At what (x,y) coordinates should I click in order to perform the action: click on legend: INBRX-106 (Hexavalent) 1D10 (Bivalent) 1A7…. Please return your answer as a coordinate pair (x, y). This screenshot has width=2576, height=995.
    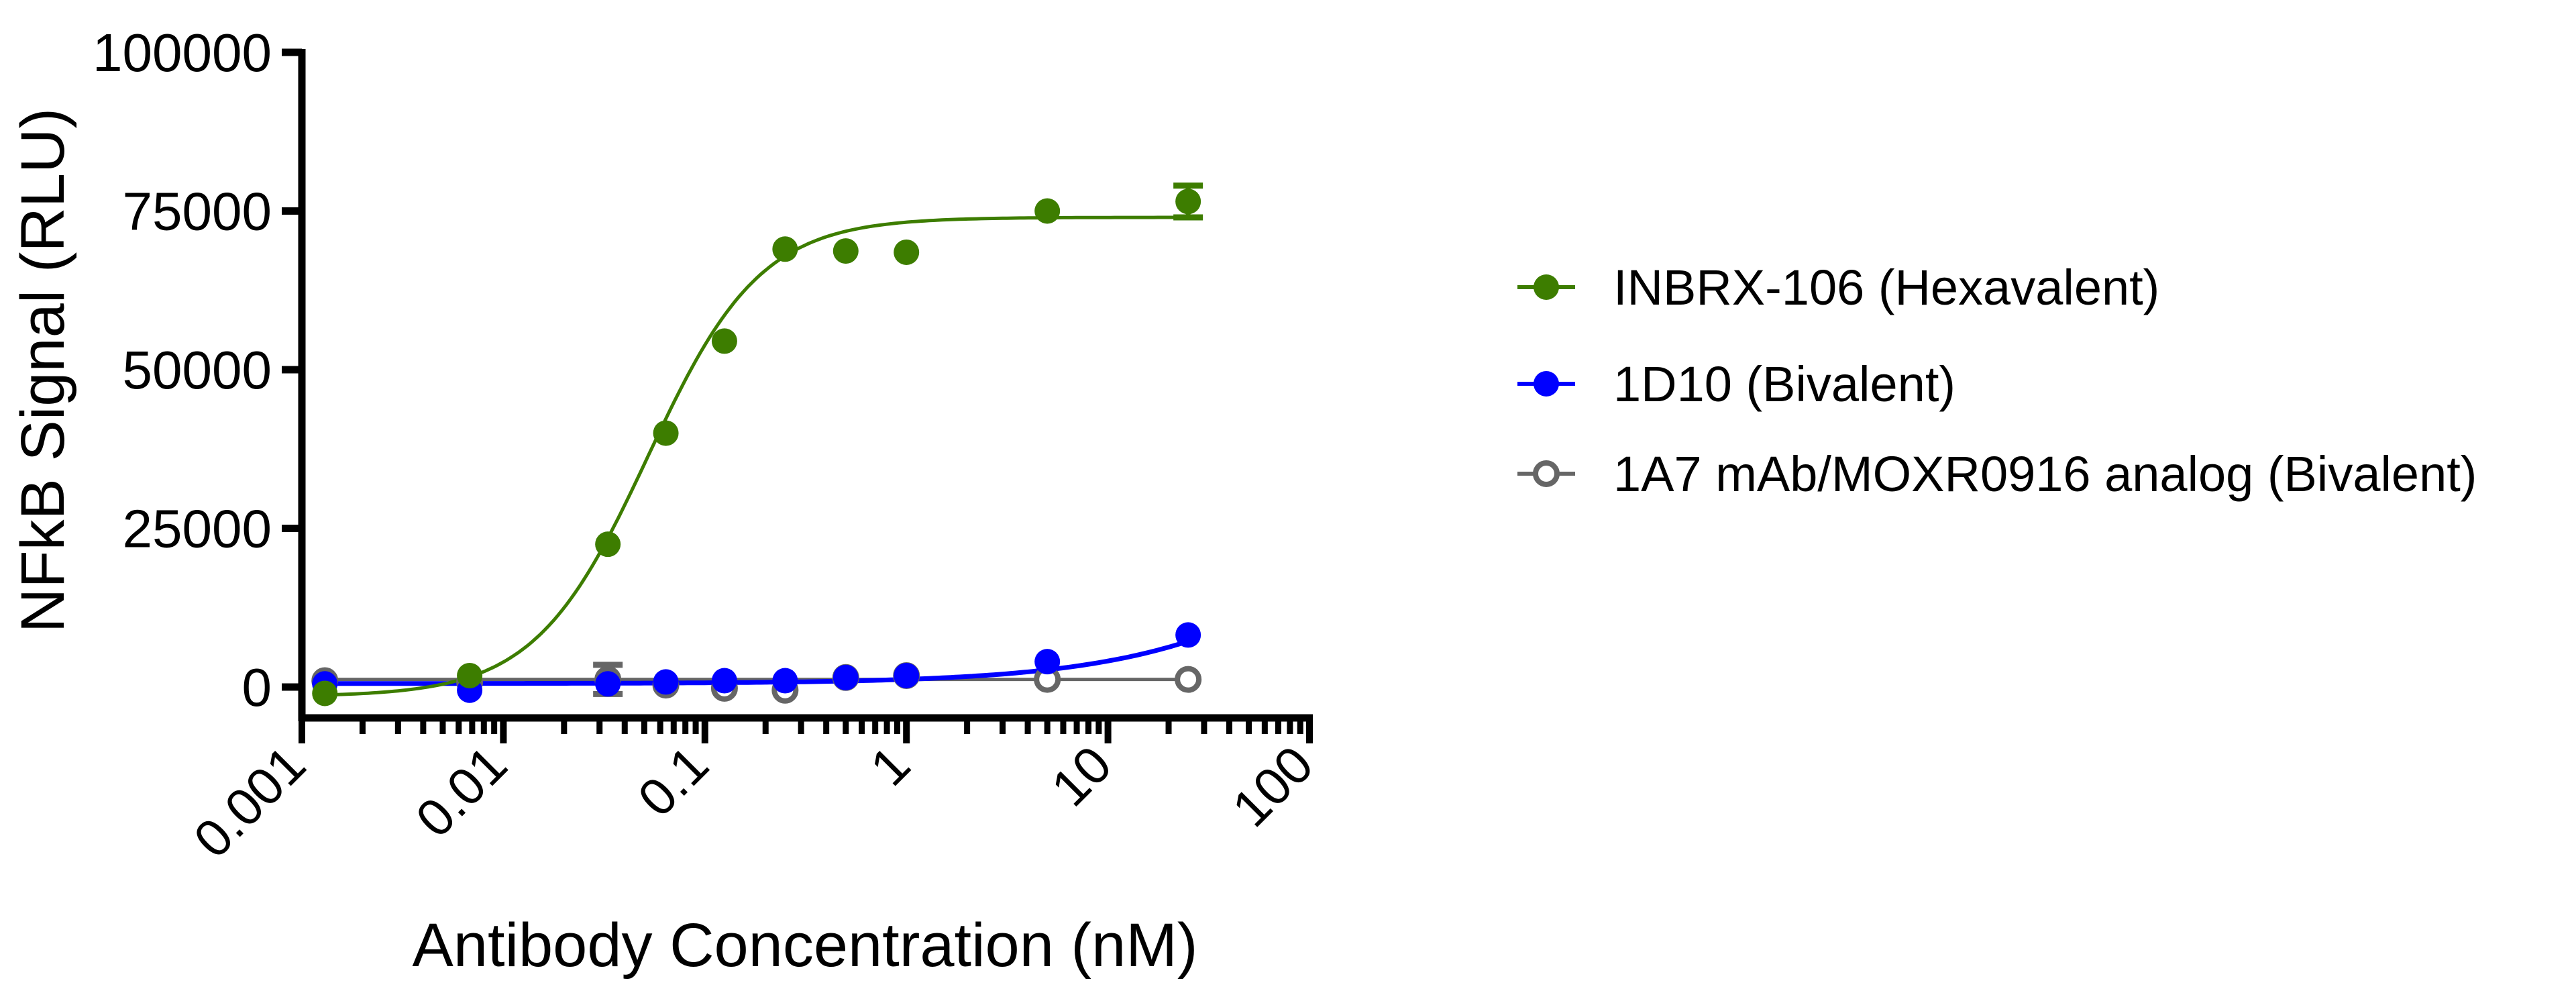
    Looking at the image, I should click on (1997, 381).